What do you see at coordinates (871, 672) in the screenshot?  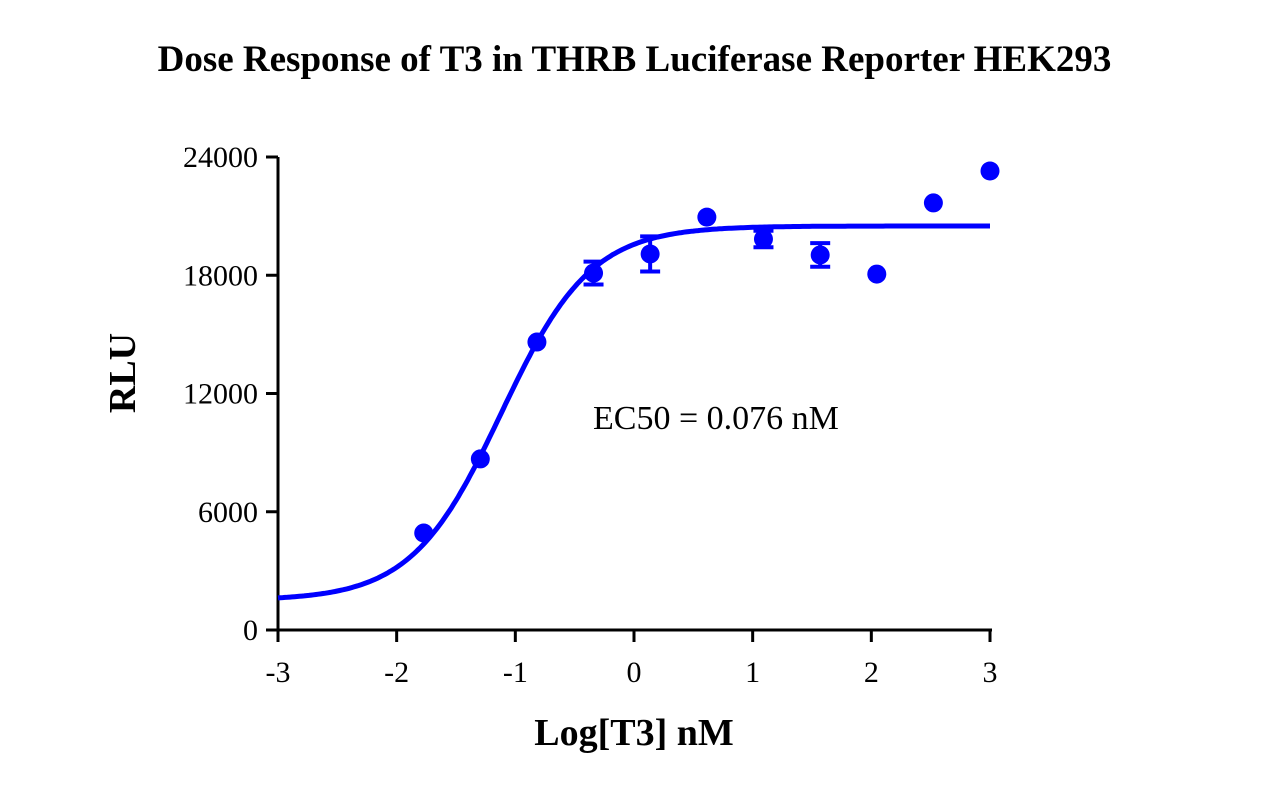 I see `x-tick-label: 2` at bounding box center [871, 672].